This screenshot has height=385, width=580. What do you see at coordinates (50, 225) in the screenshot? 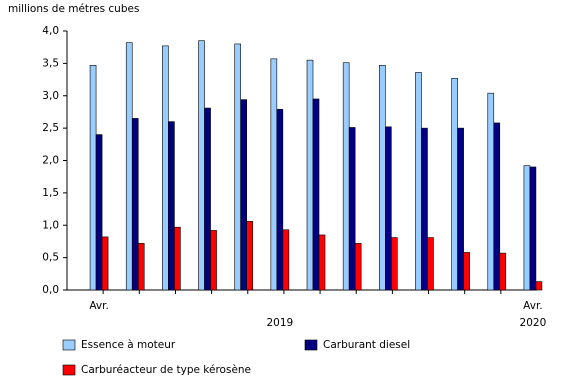
I see `y-tick-label: 1,0` at bounding box center [50, 225].